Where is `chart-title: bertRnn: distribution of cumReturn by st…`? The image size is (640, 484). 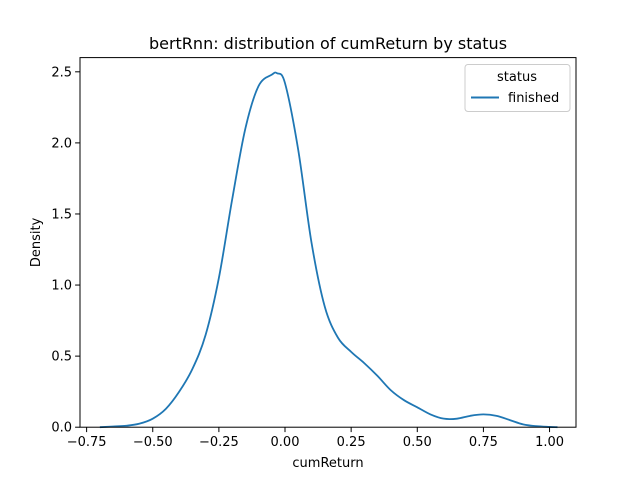 chart-title: bertRnn: distribution of cumReturn by st… is located at coordinates (328, 43).